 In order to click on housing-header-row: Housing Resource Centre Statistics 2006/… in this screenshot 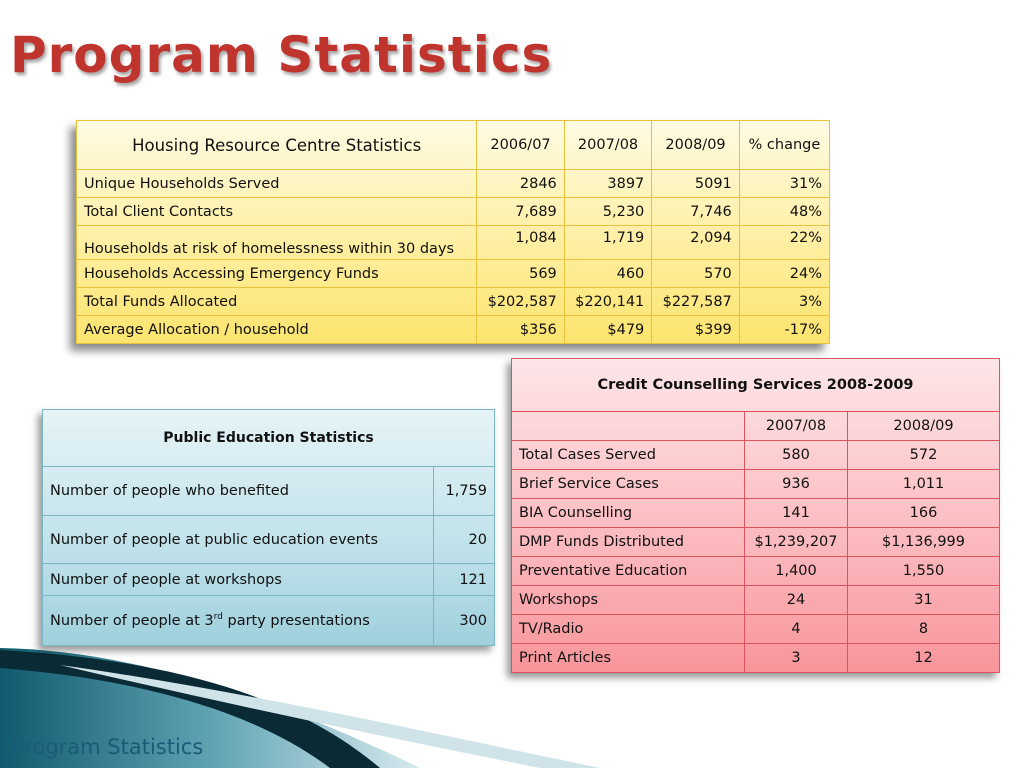, I will do `click(453, 145)`.